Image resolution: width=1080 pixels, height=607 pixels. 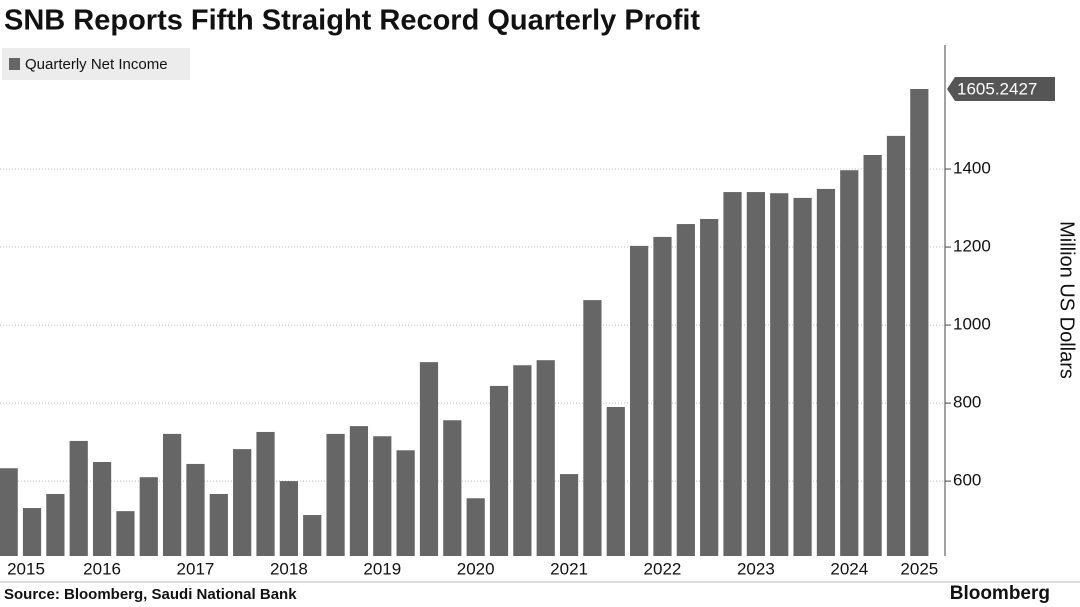 What do you see at coordinates (663, 568) in the screenshot?
I see `x-tick-label: 2022` at bounding box center [663, 568].